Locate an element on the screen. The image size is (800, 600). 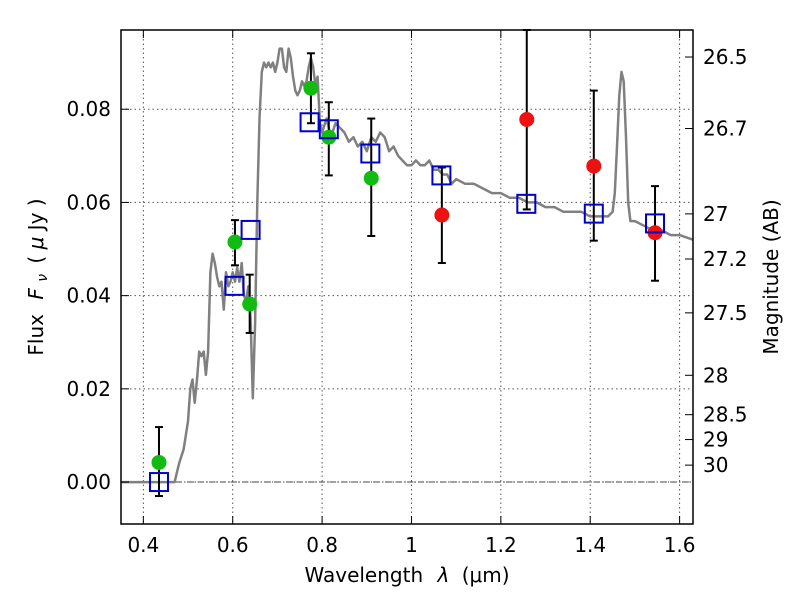
y-axis-label-unit-open: ( is located at coordinates (36, 256).